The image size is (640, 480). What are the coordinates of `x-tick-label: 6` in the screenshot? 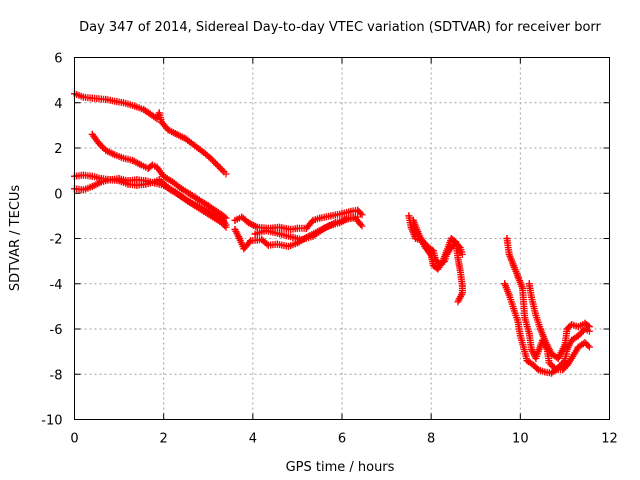 It's located at (342, 439).